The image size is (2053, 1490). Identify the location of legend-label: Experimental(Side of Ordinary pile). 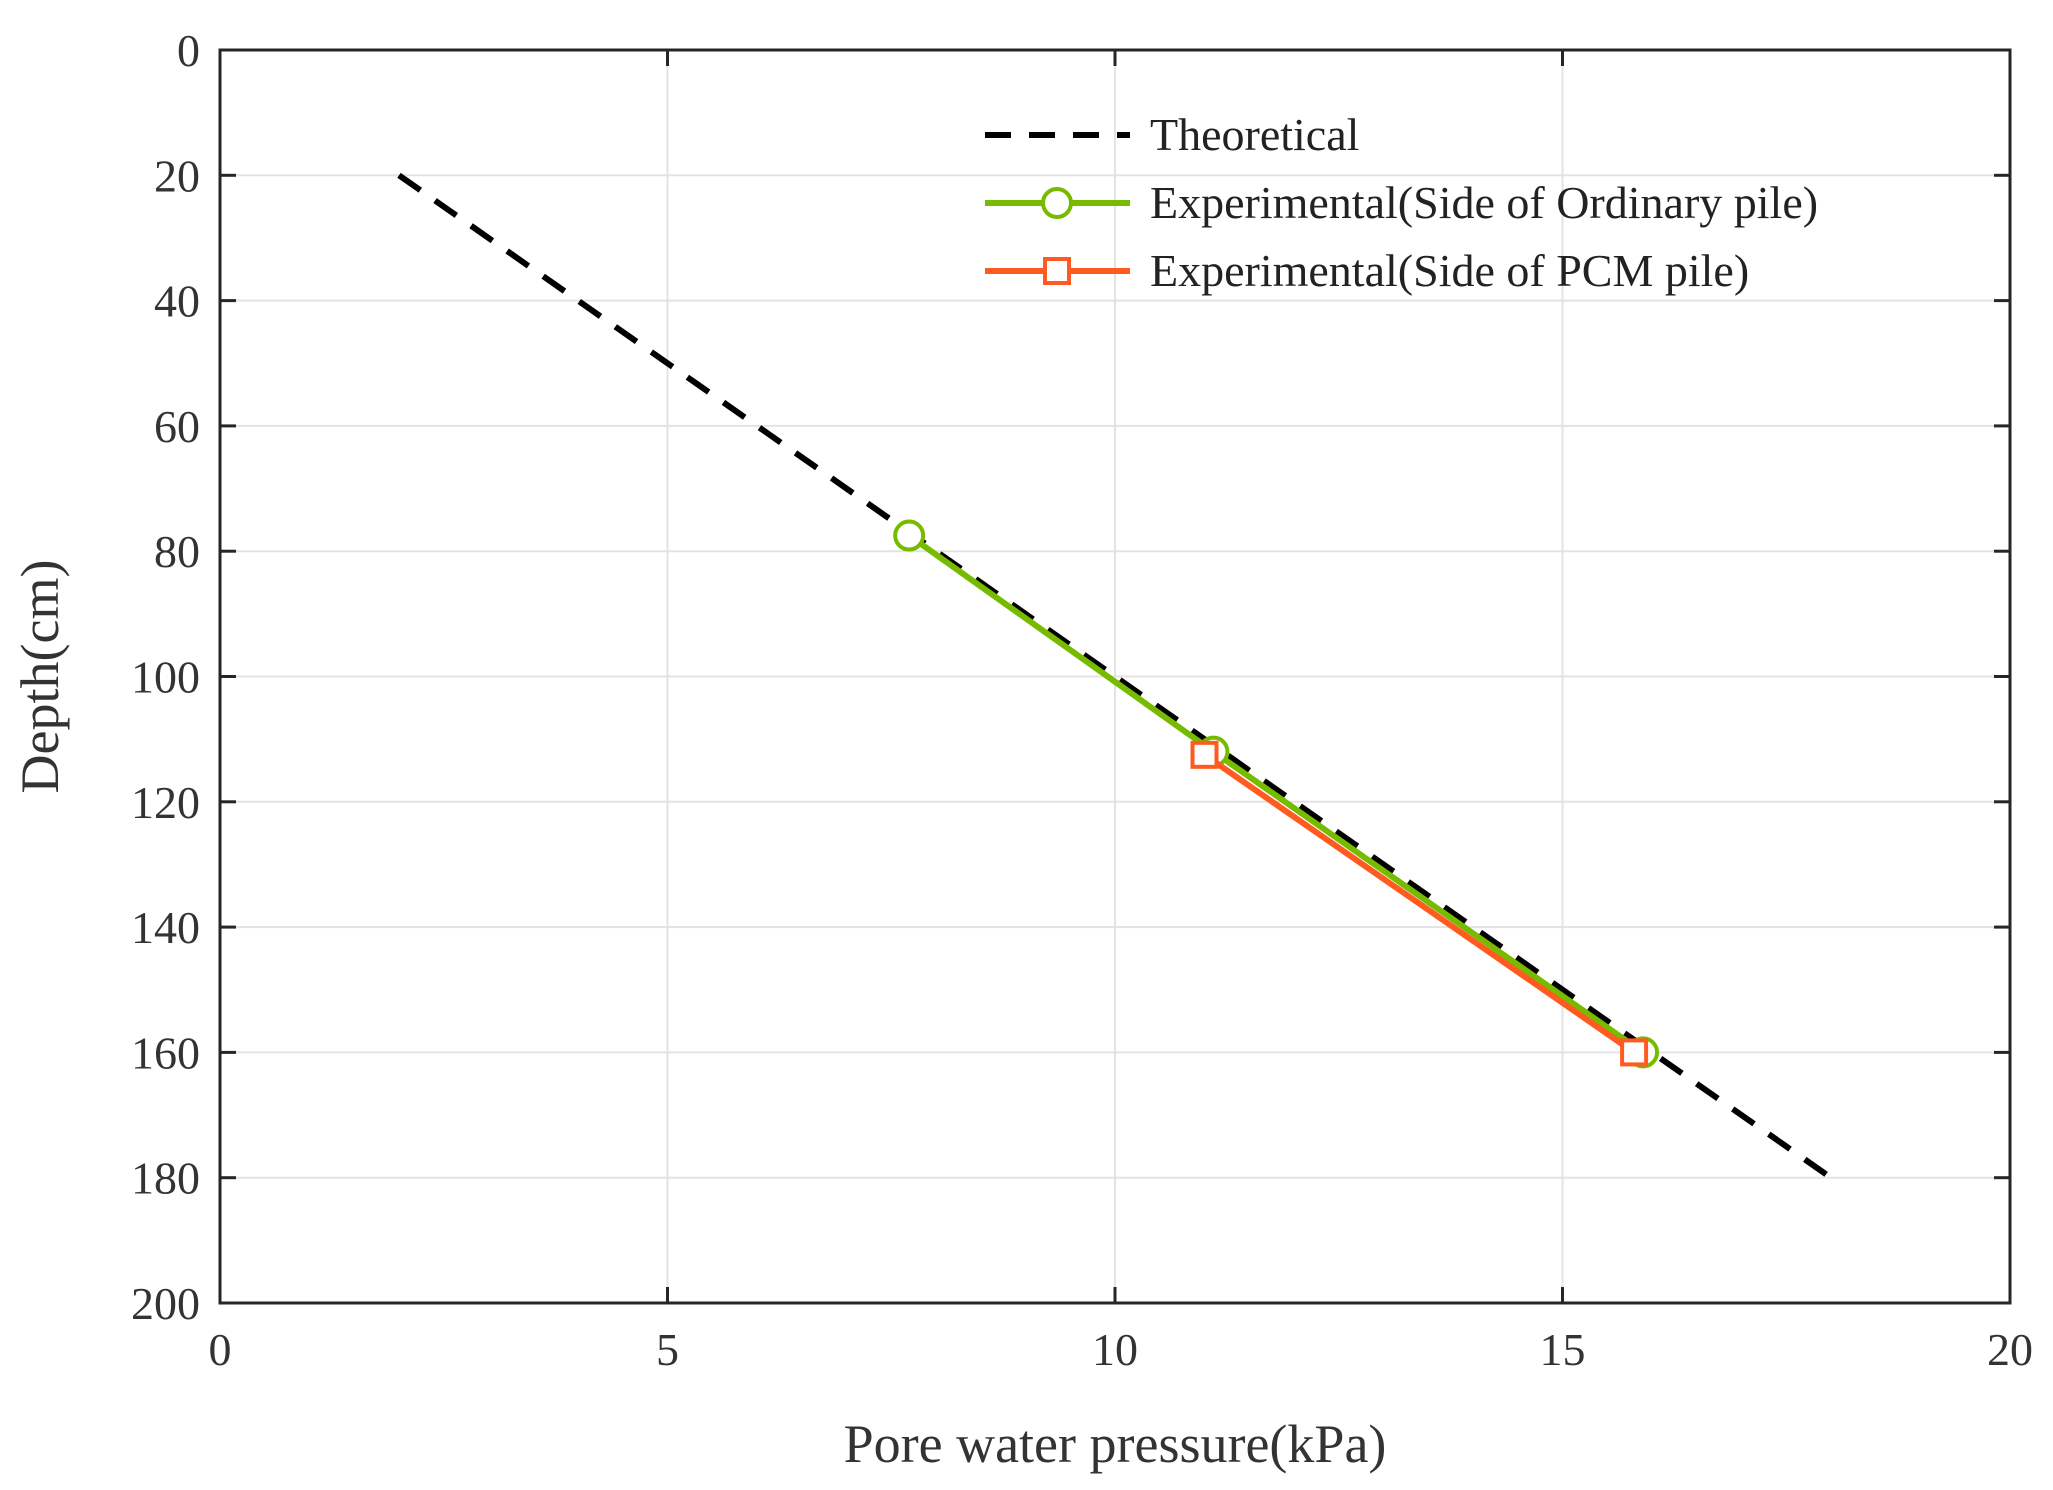
(1484, 202).